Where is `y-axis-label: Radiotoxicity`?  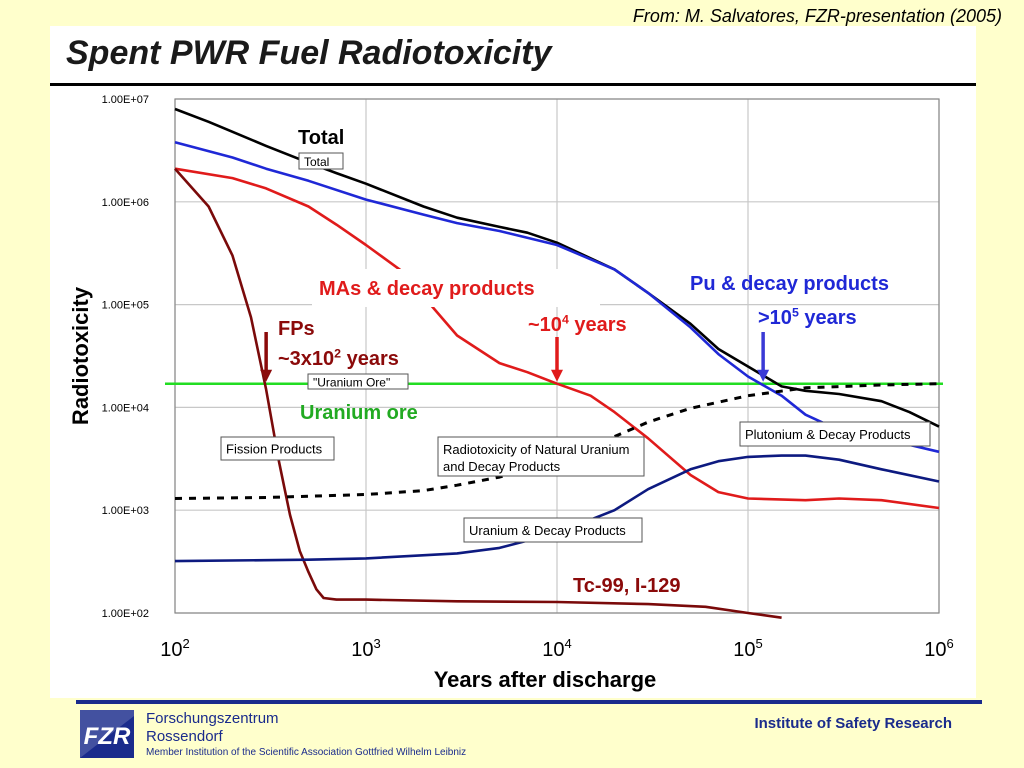
y-axis-label: Radiotoxicity is located at coordinates (80, 355).